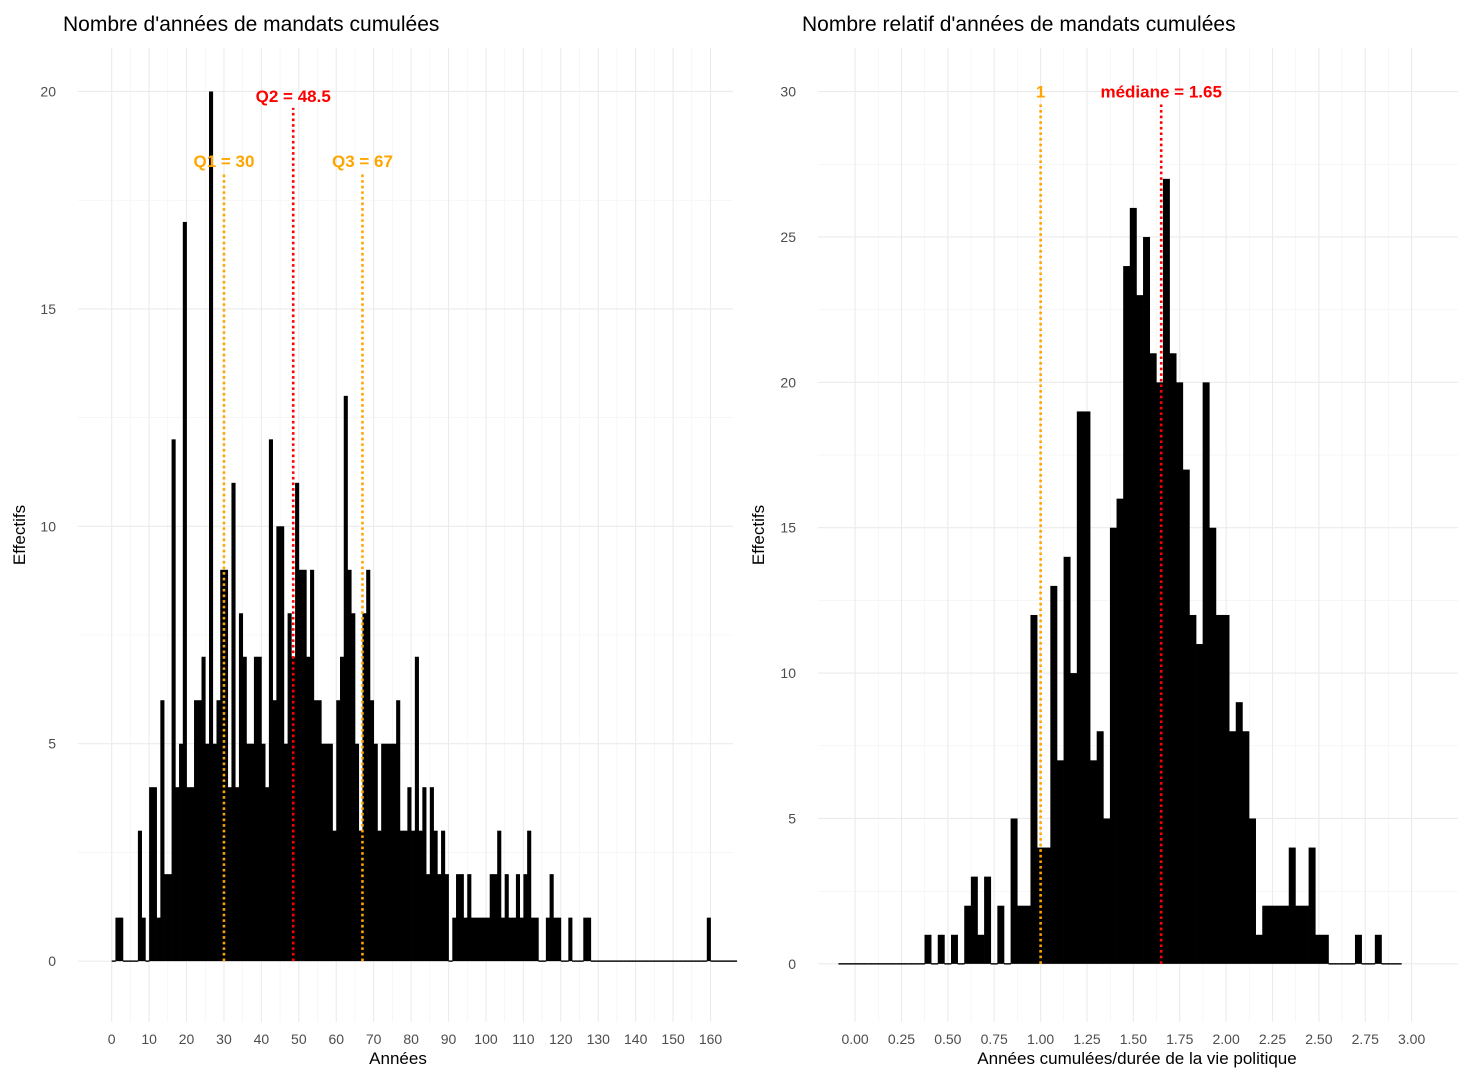  Describe the element at coordinates (251, 24) in the screenshot. I see `chart-title-annees: Nombre d'années de mandats cumulées` at that location.